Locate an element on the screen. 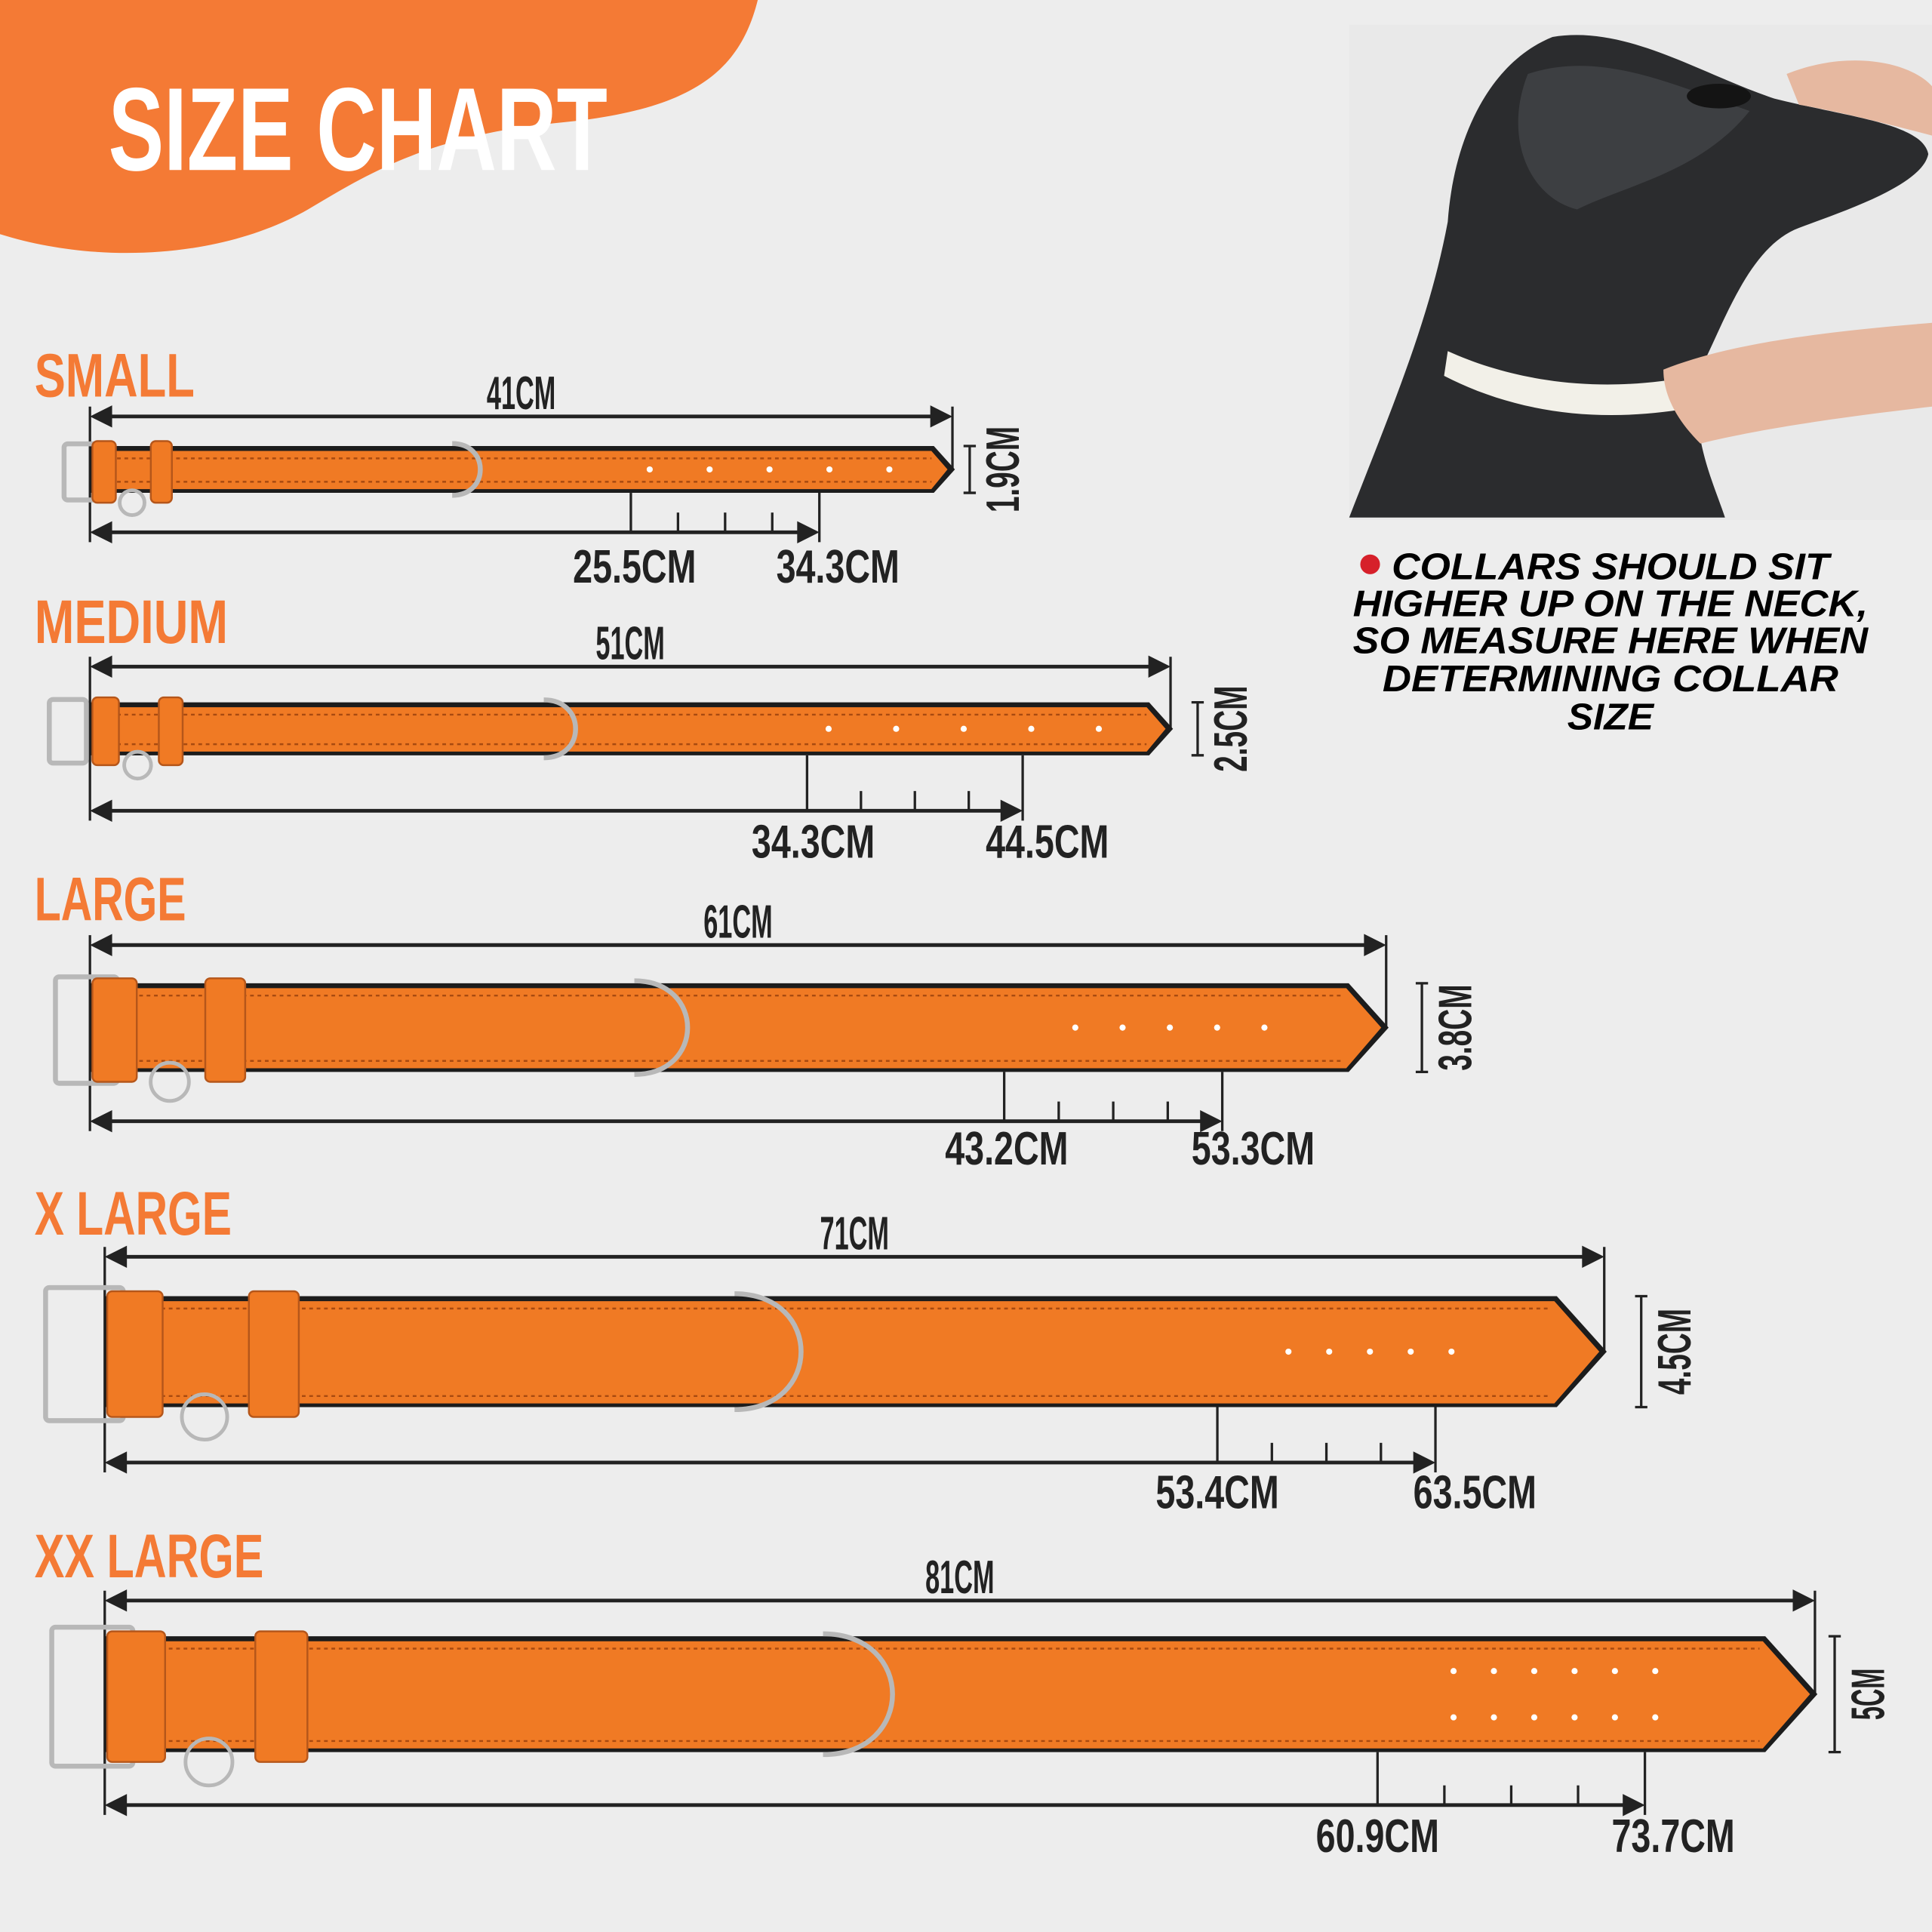 The image size is (1932, 1932). width-label: 1.9CM is located at coordinates (1003, 469).